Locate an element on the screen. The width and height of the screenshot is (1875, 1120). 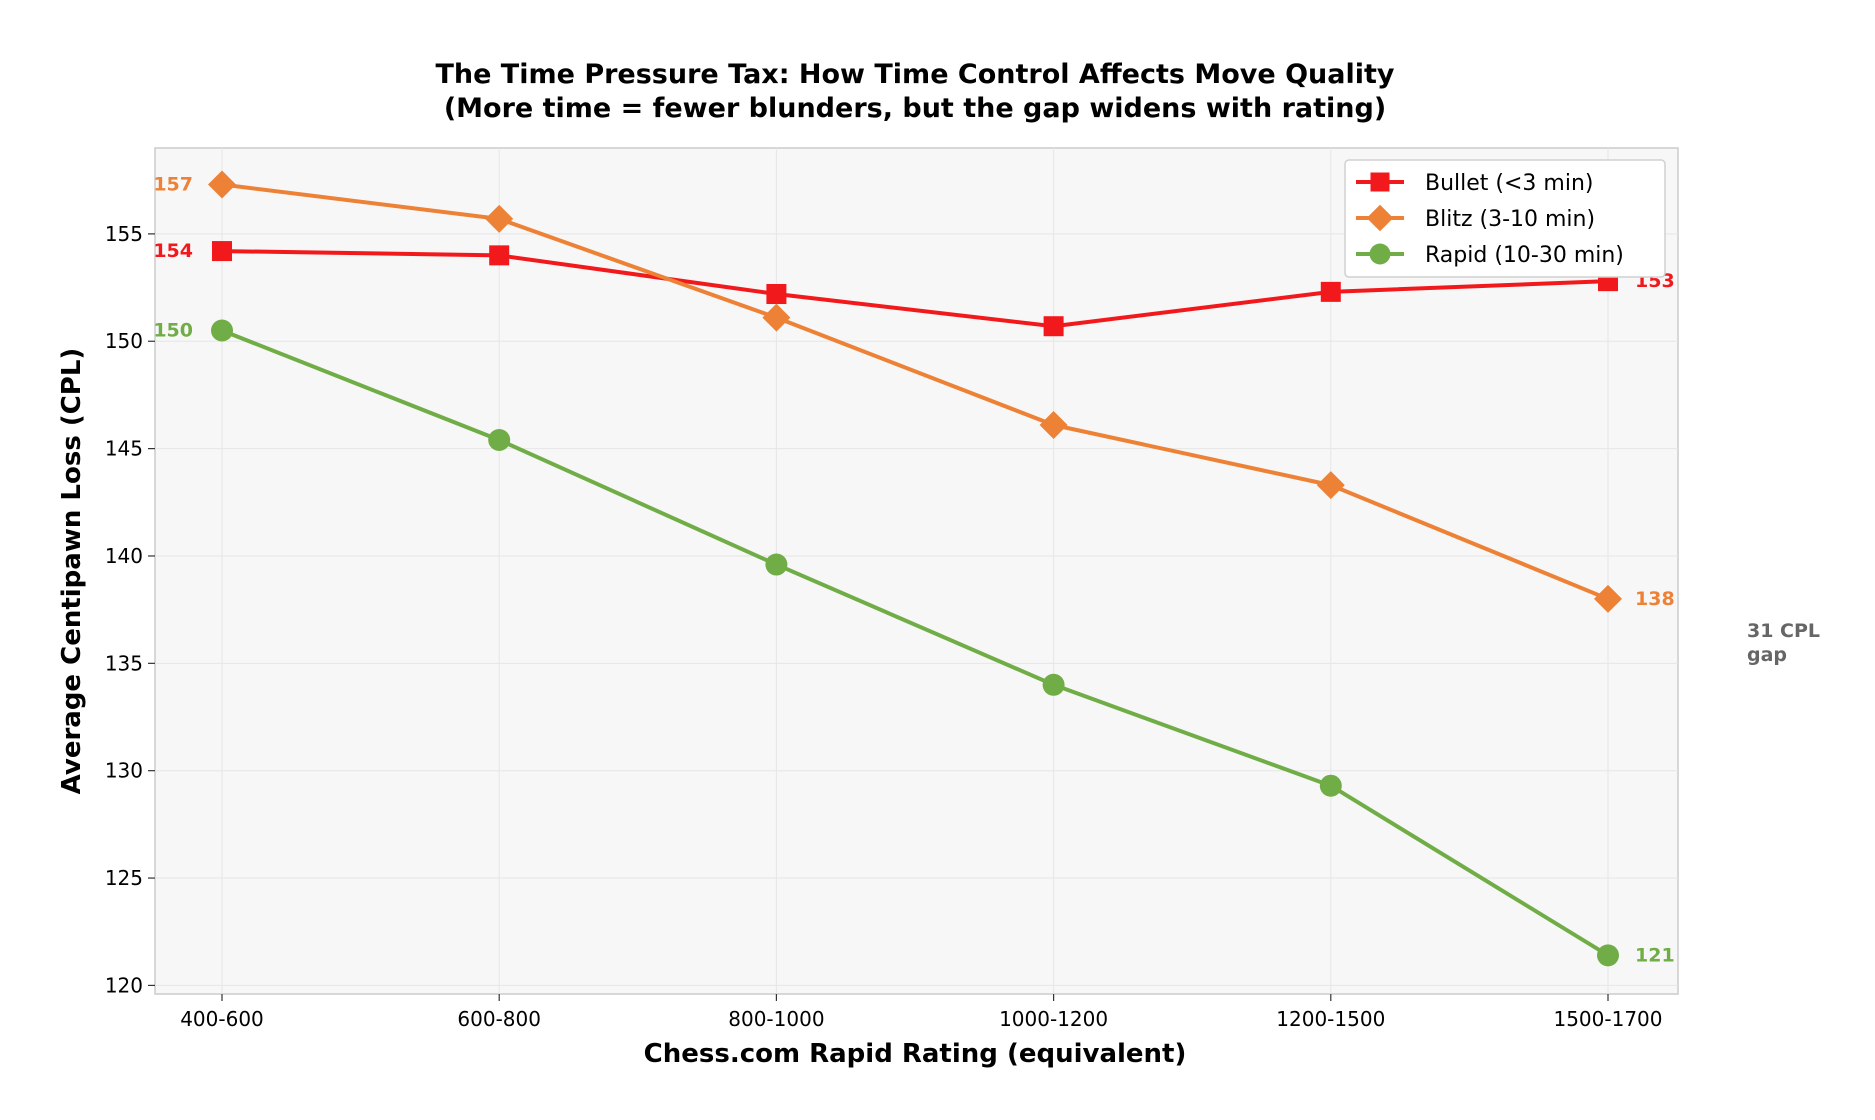
legend-box is located at coordinates (1505, 218).